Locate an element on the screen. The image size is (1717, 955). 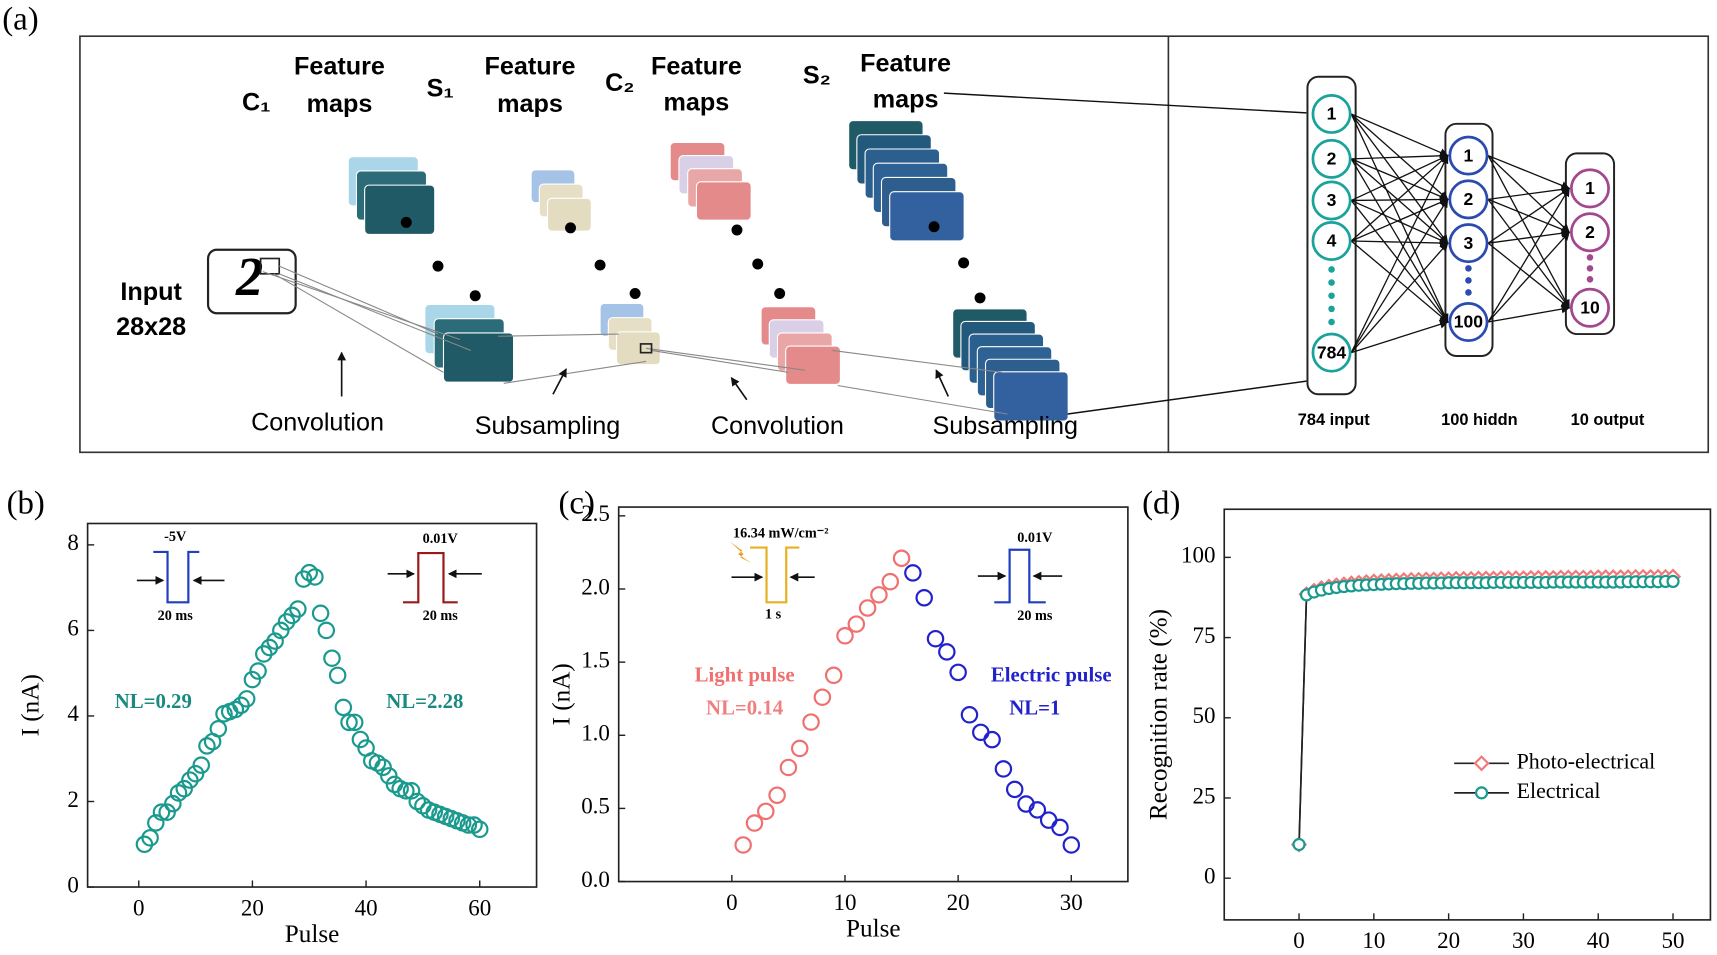
input-digit: 2 is located at coordinates (249, 276).